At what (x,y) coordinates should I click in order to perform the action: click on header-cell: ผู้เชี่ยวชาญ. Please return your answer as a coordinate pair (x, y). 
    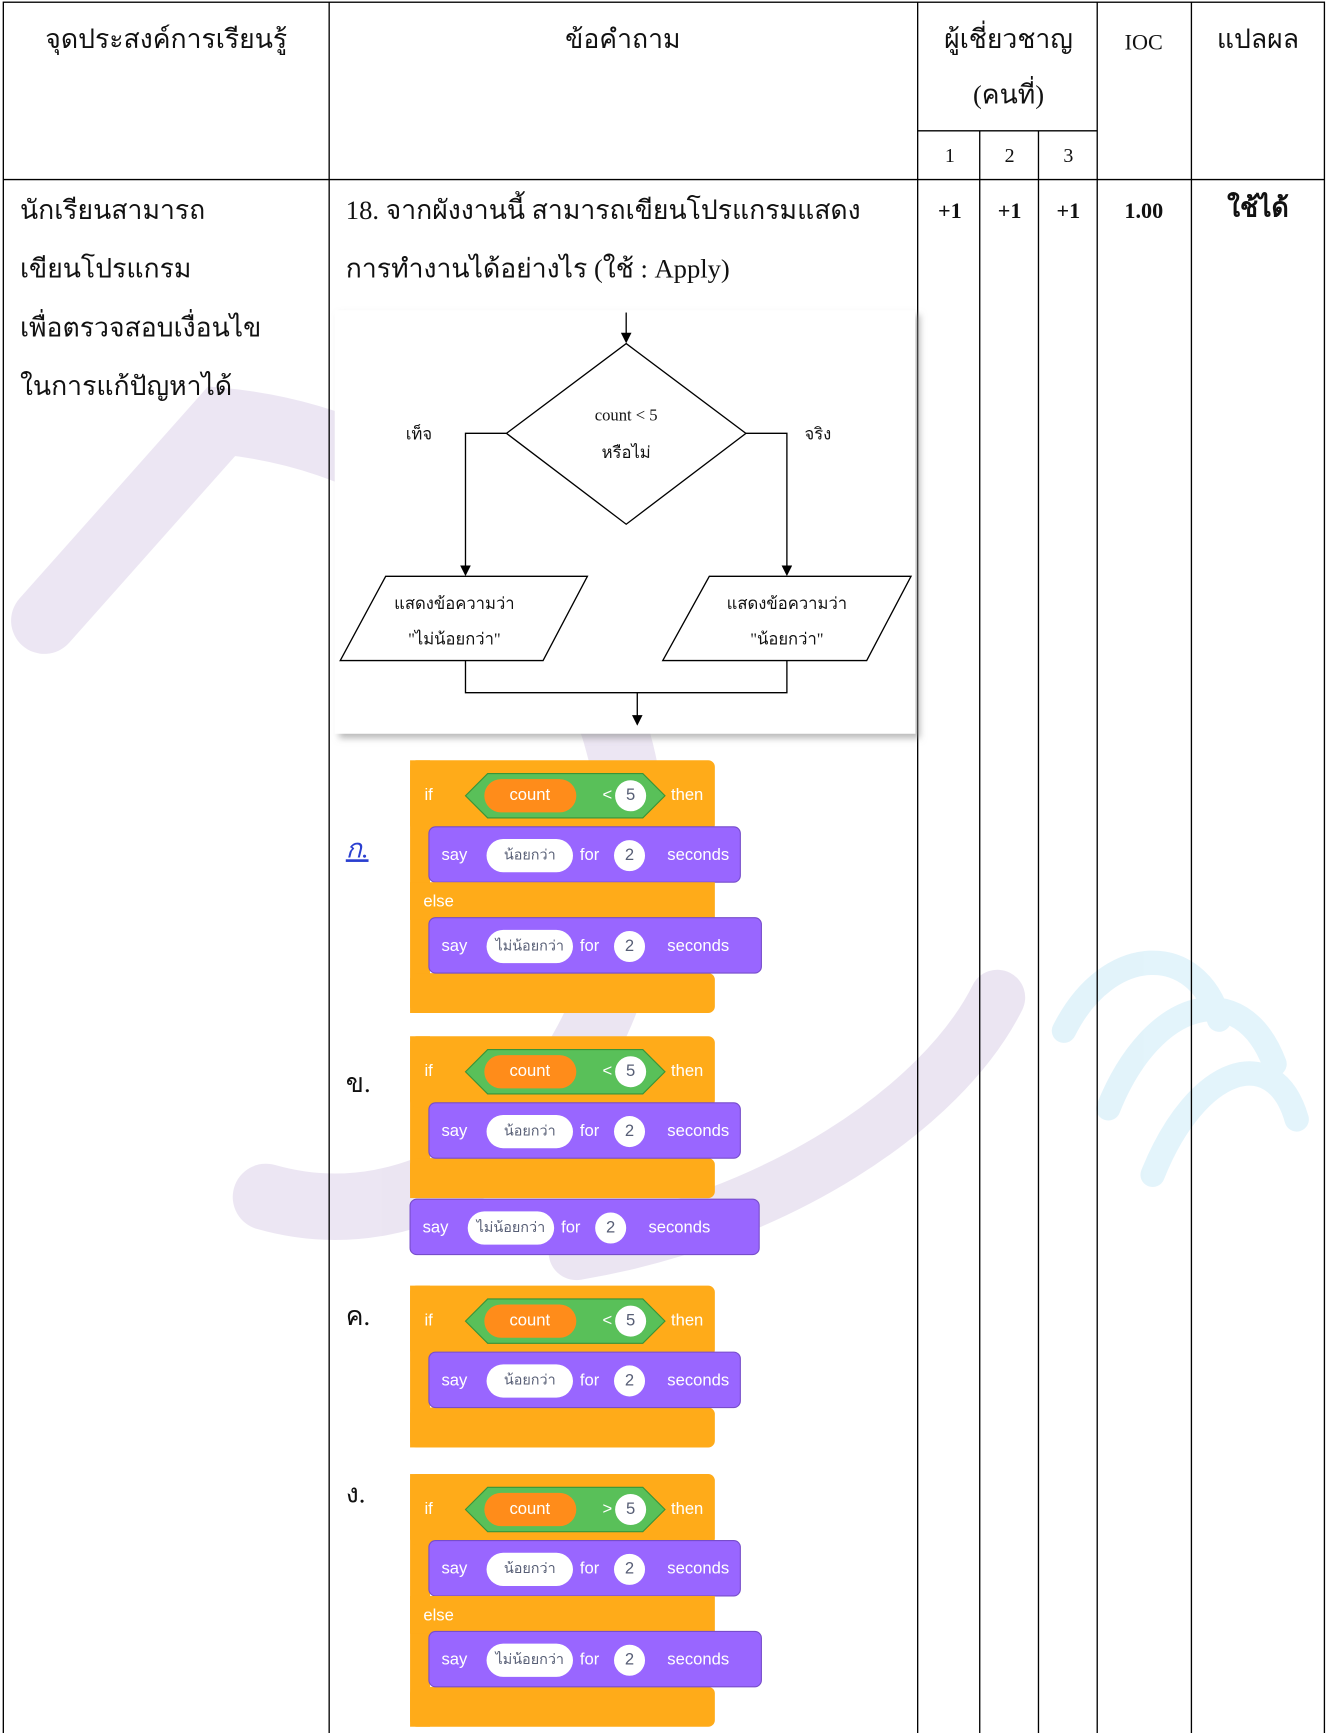
    Looking at the image, I should click on (1008, 37).